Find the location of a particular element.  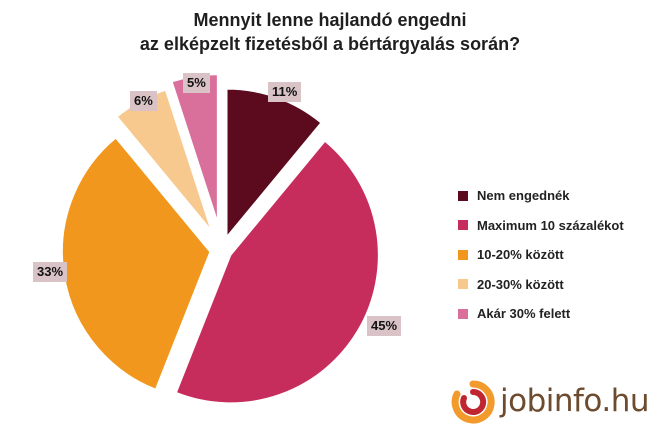

chart-title-line-1: Mennyit lenne hajlandó engedni is located at coordinates (330, 20).